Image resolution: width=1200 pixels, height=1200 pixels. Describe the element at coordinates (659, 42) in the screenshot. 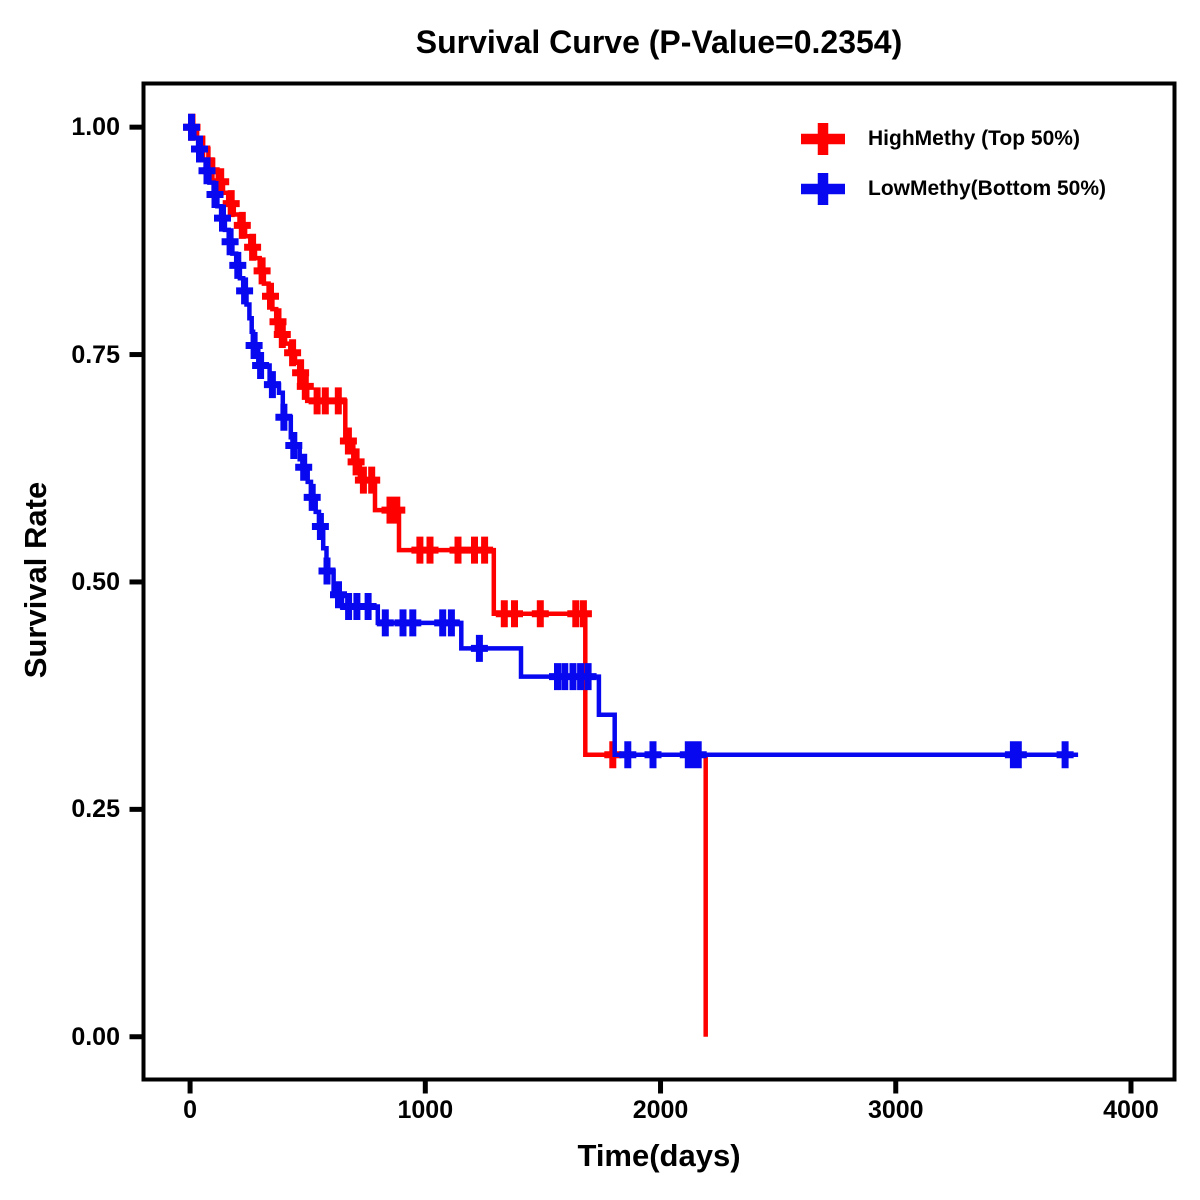

I see `chart-title: Survival Curve (P-Value=0.2354)` at that location.